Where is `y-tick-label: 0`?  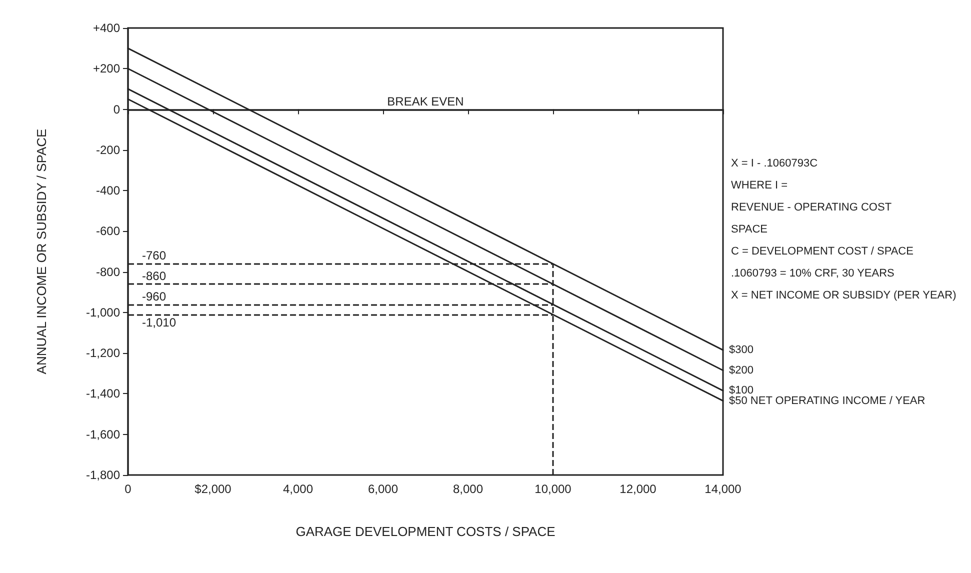
y-tick-label: 0 is located at coordinates (116, 109).